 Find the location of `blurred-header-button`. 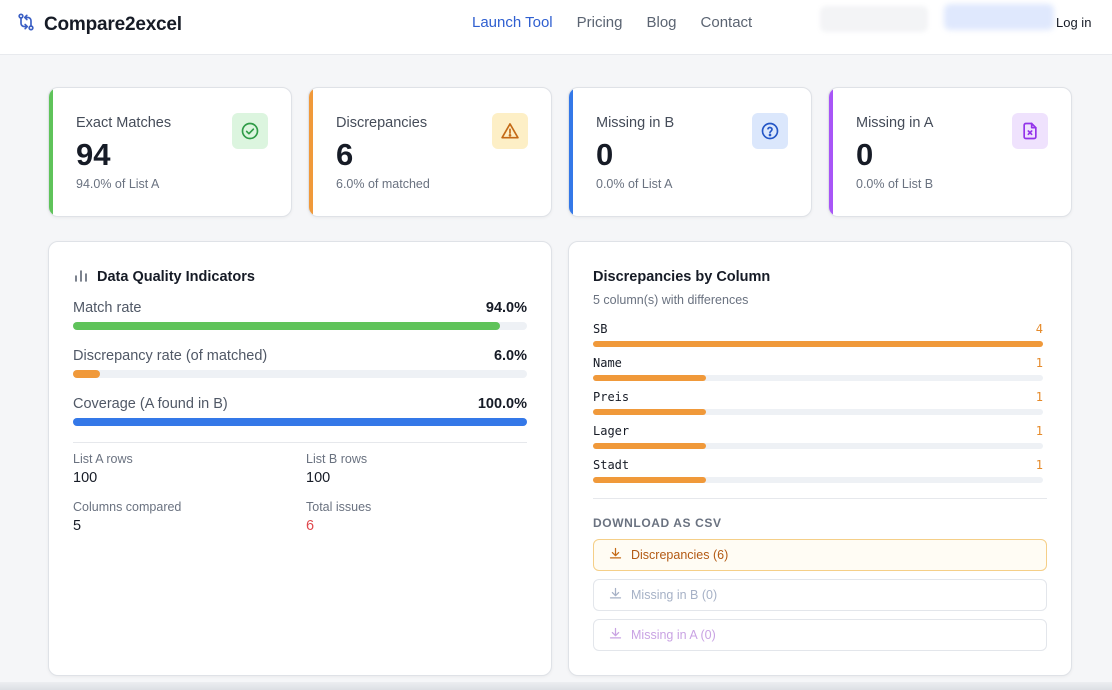

blurred-header-button is located at coordinates (999, 17).